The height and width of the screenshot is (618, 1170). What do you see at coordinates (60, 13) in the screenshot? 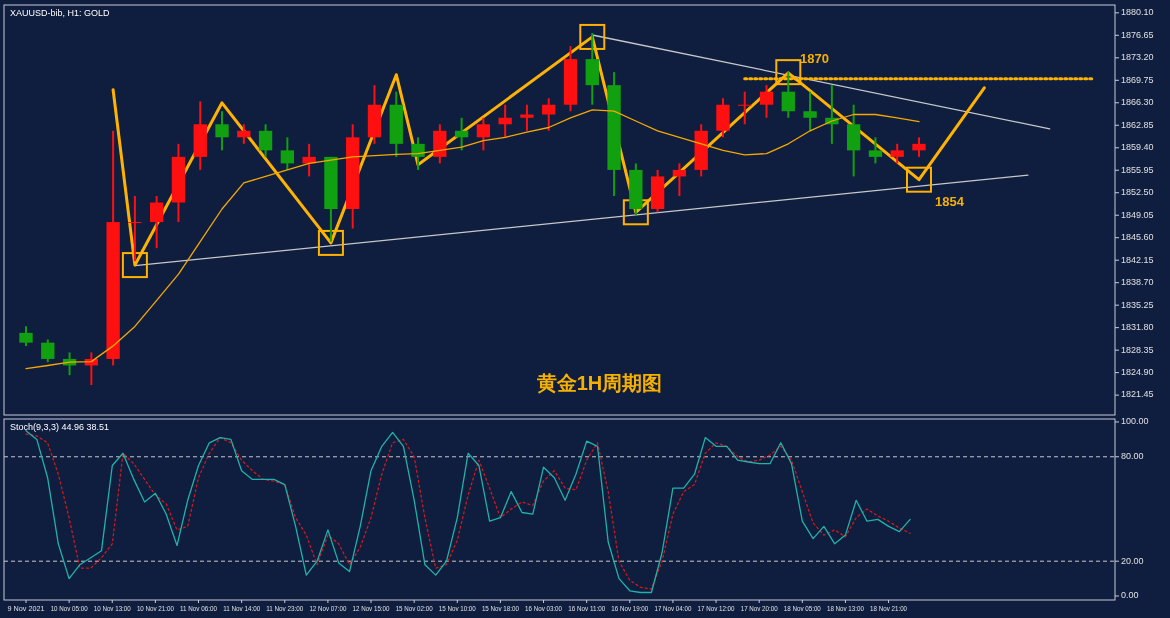
I see `chart-title: XAUUSD-bib, H1: GOLD` at bounding box center [60, 13].